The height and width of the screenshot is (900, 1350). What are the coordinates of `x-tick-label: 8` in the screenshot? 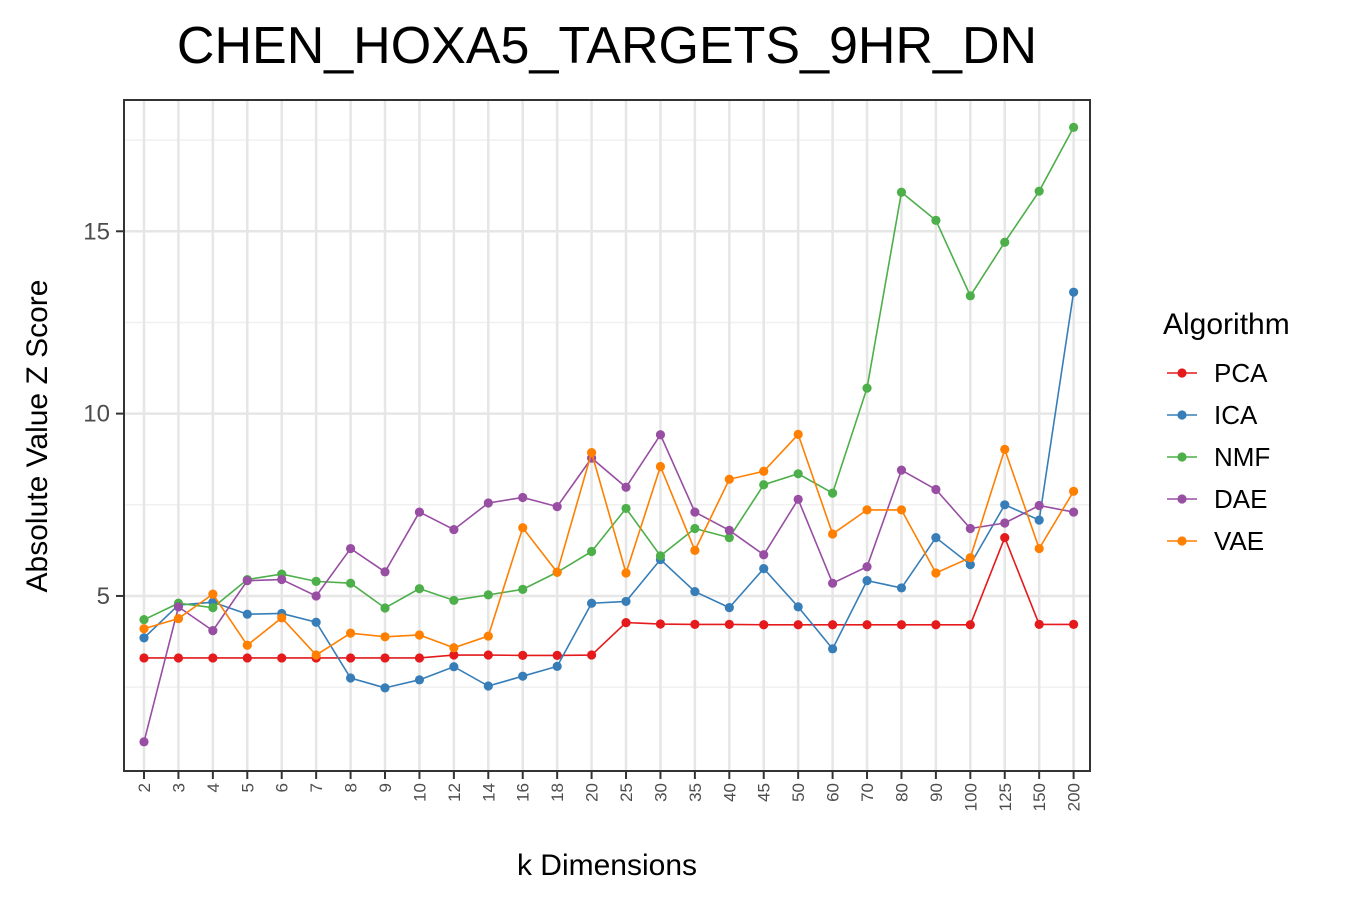 It's located at (351, 787).